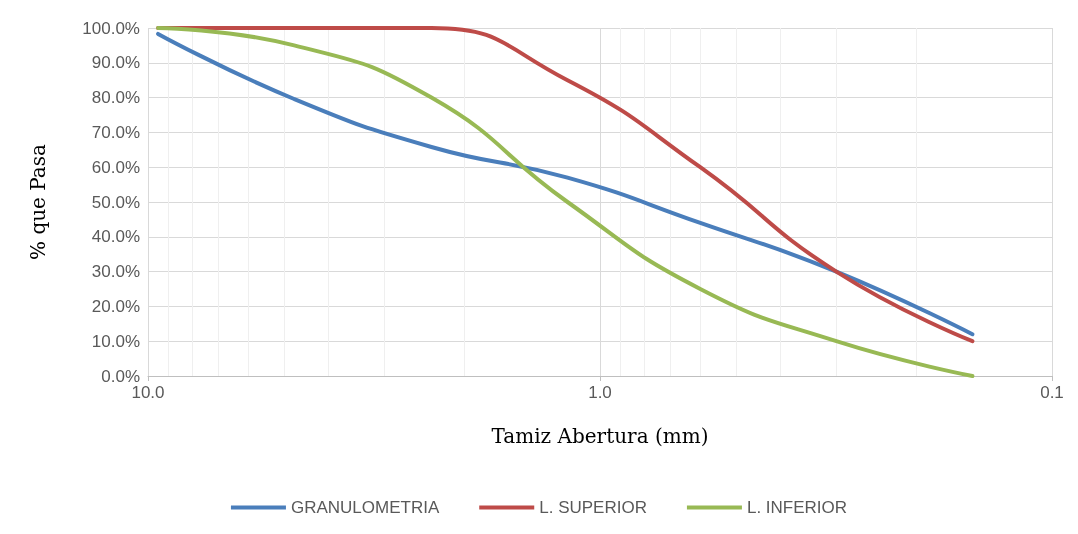  I want to click on legend-label: L. SUPERIOR, so click(593, 507).